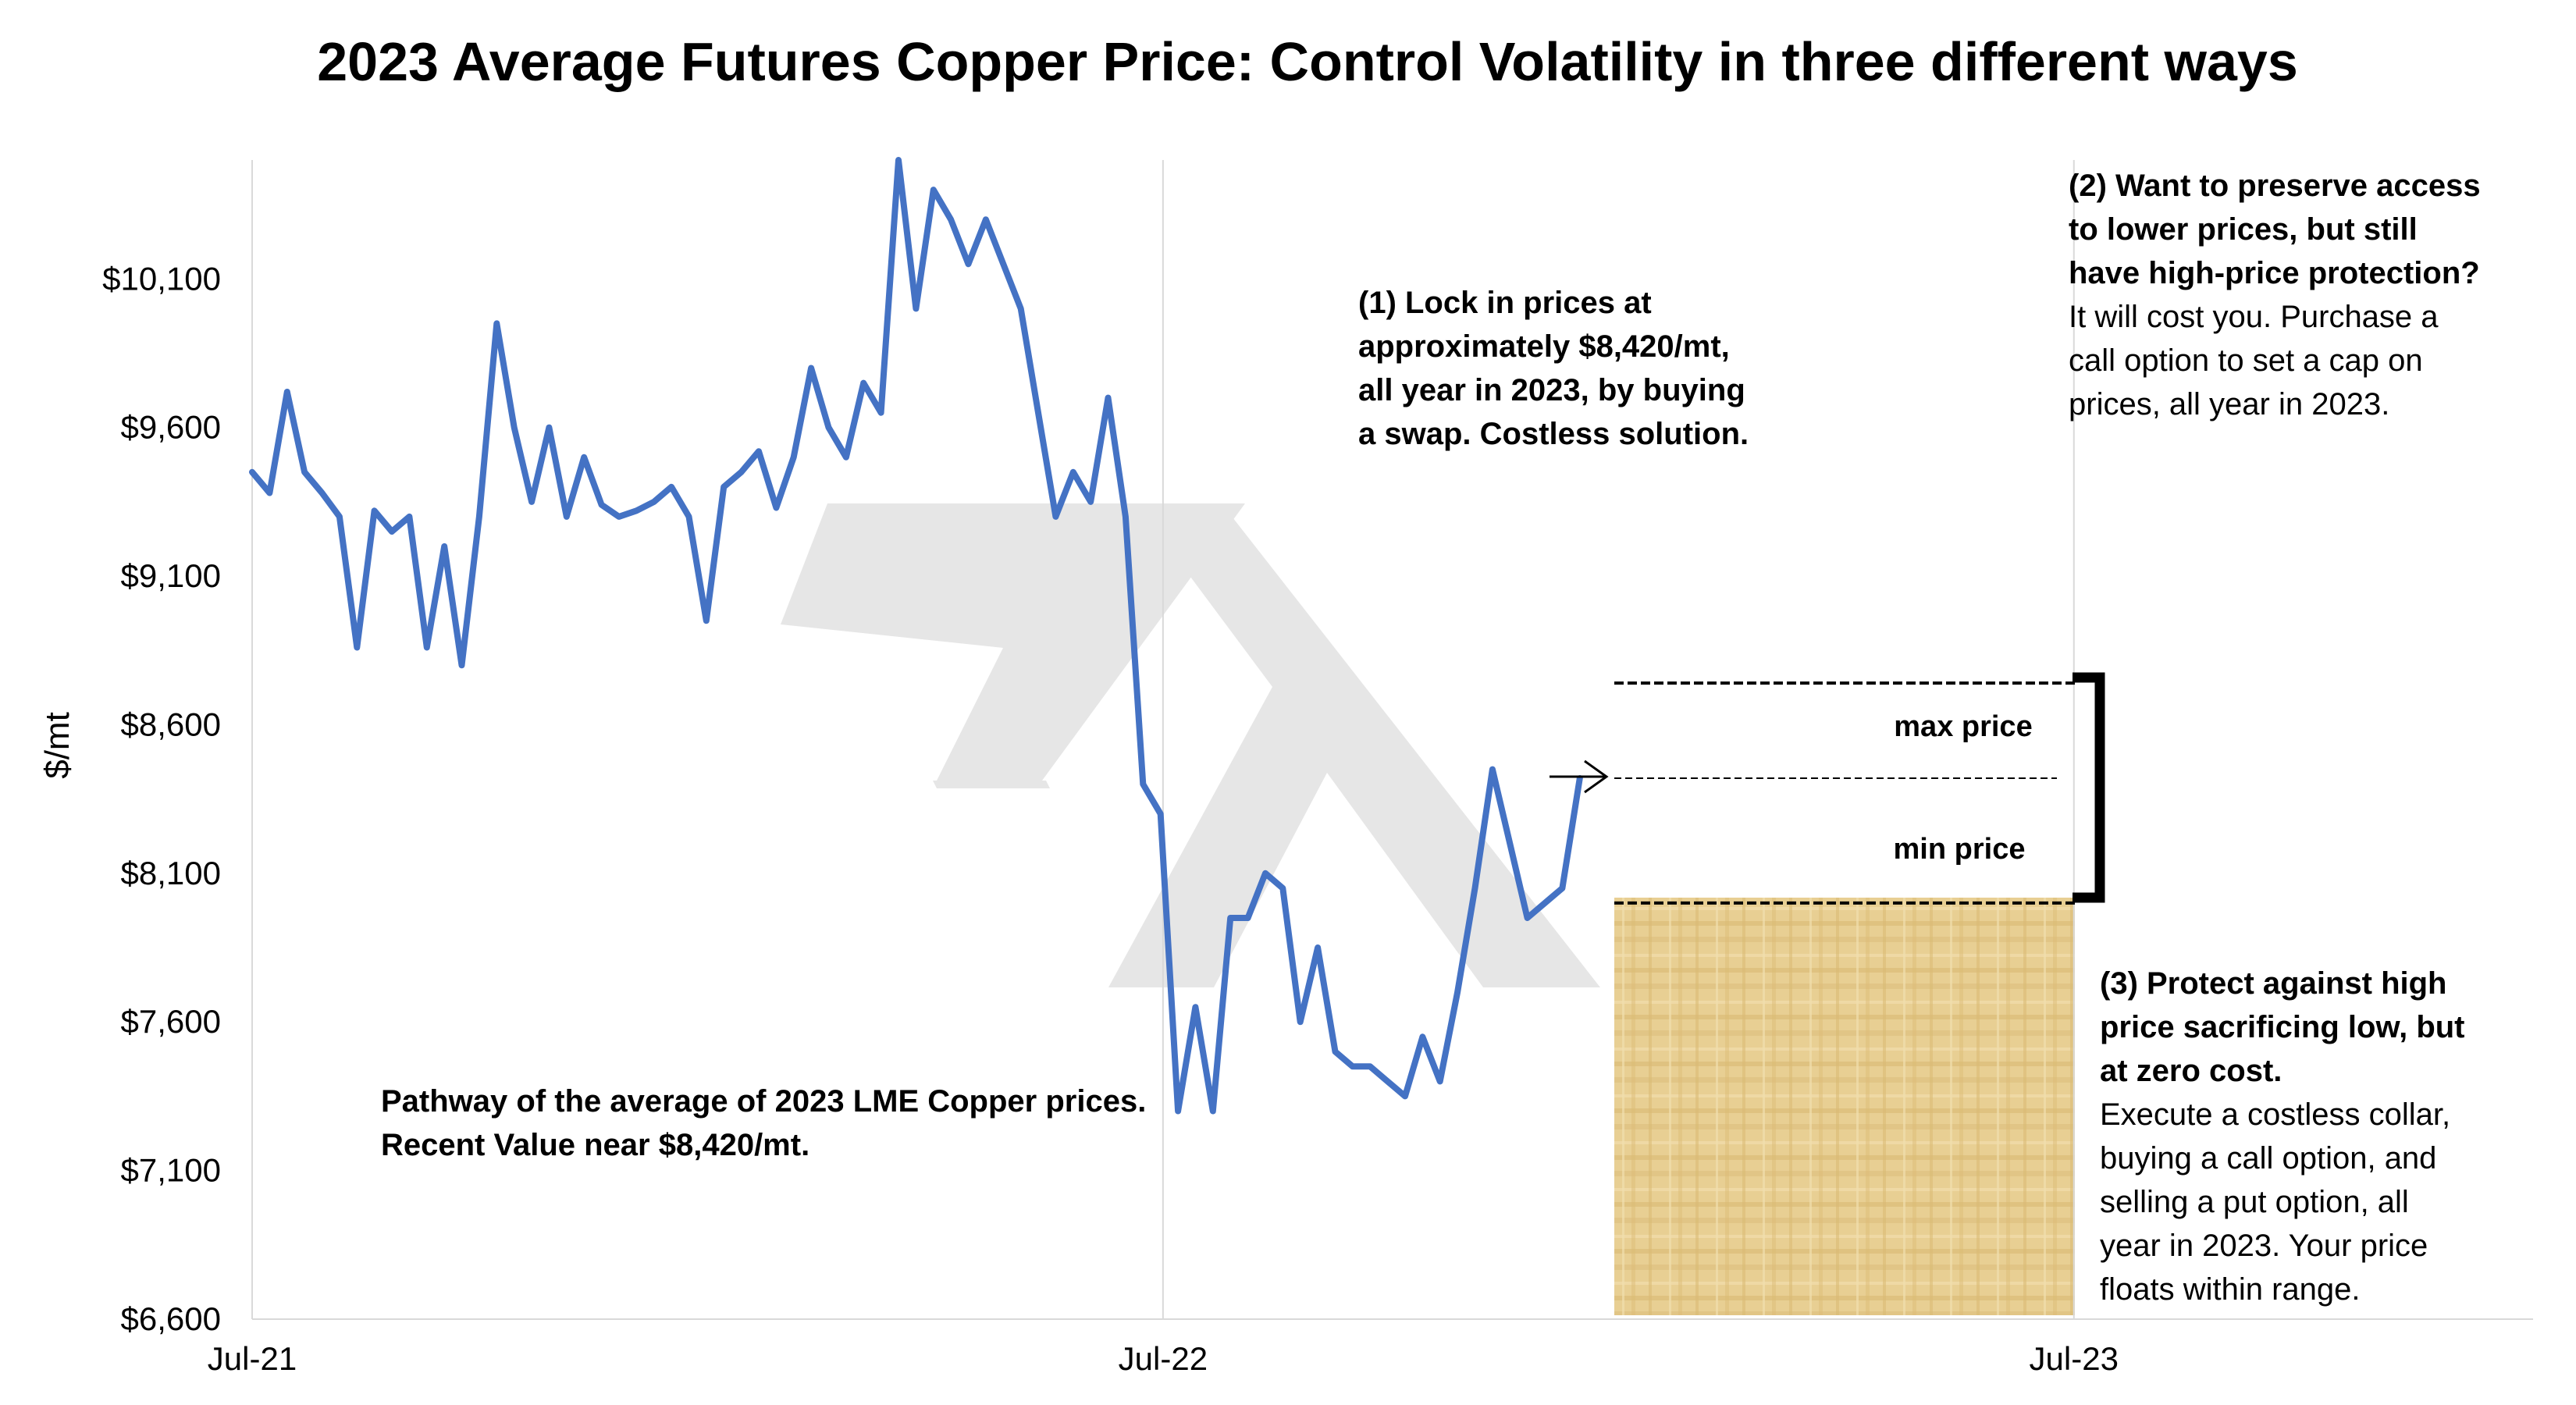 The width and height of the screenshot is (2576, 1405). Describe the element at coordinates (2275, 1114) in the screenshot. I see `collar-line: Execute a costless collar,` at that location.